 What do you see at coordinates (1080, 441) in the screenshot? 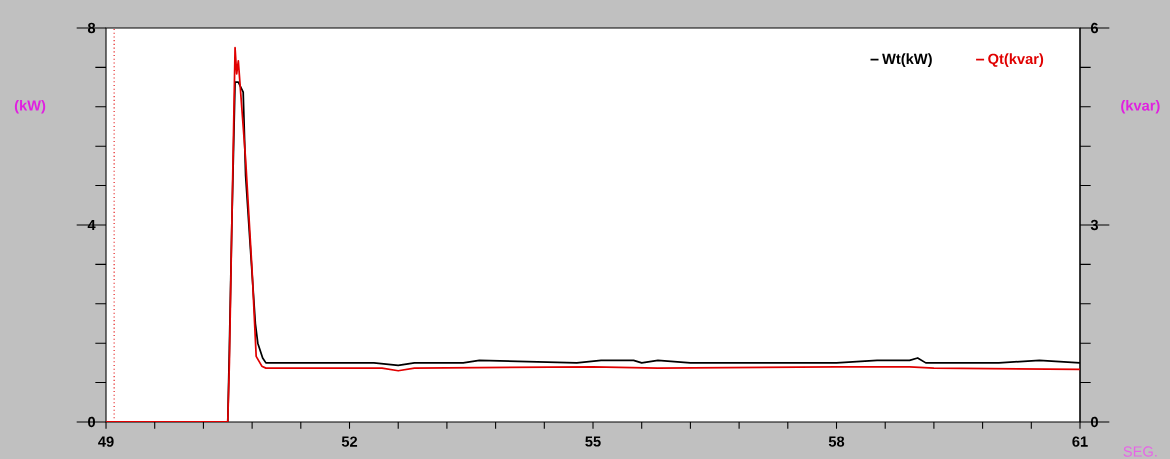
I see `x-tick-label: 61` at bounding box center [1080, 441].